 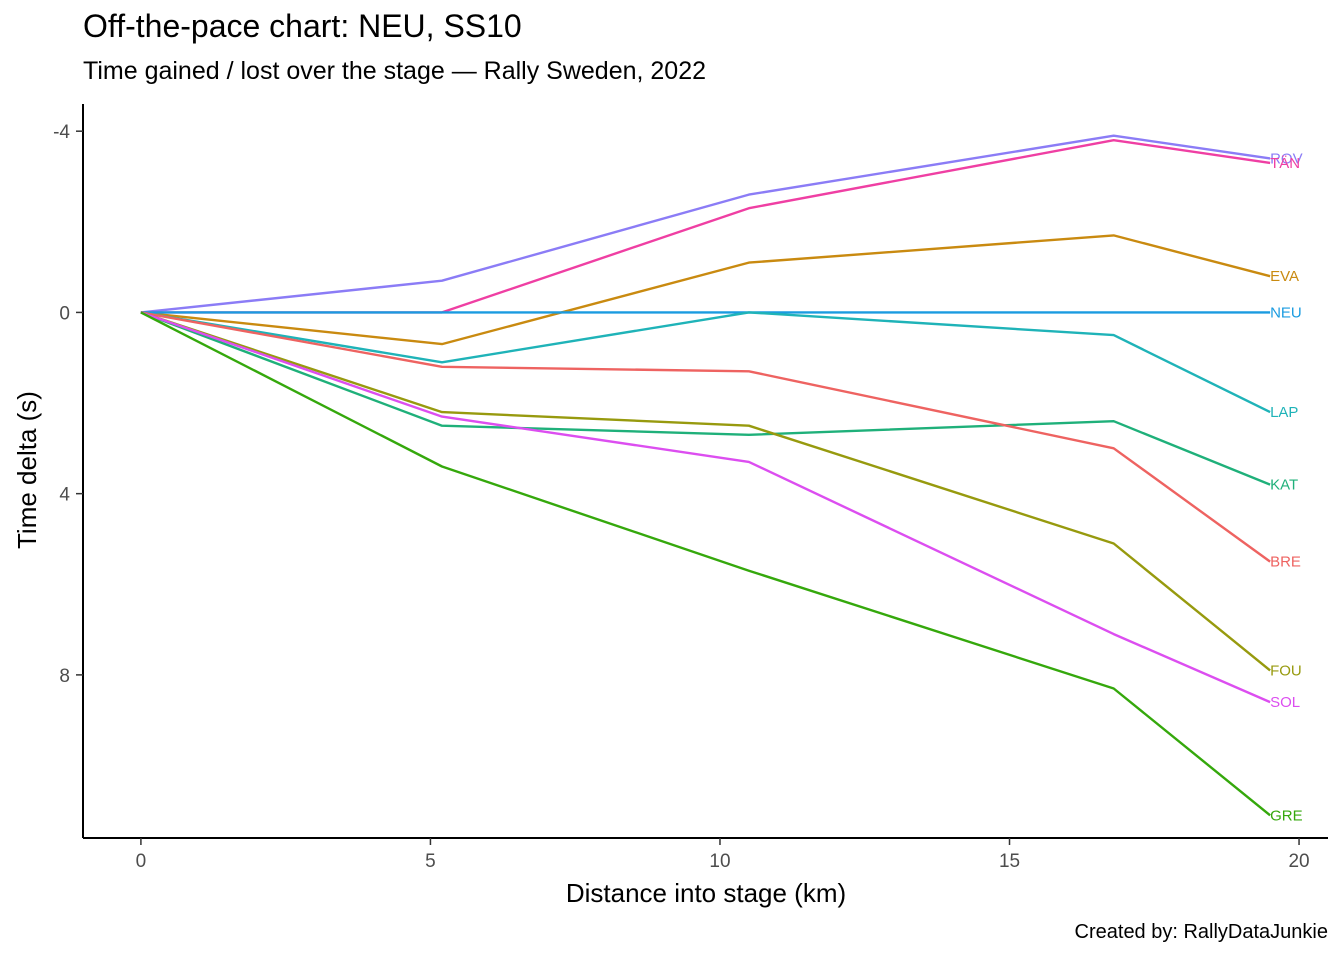 What do you see at coordinates (64, 495) in the screenshot?
I see `y-tick-label: 4` at bounding box center [64, 495].